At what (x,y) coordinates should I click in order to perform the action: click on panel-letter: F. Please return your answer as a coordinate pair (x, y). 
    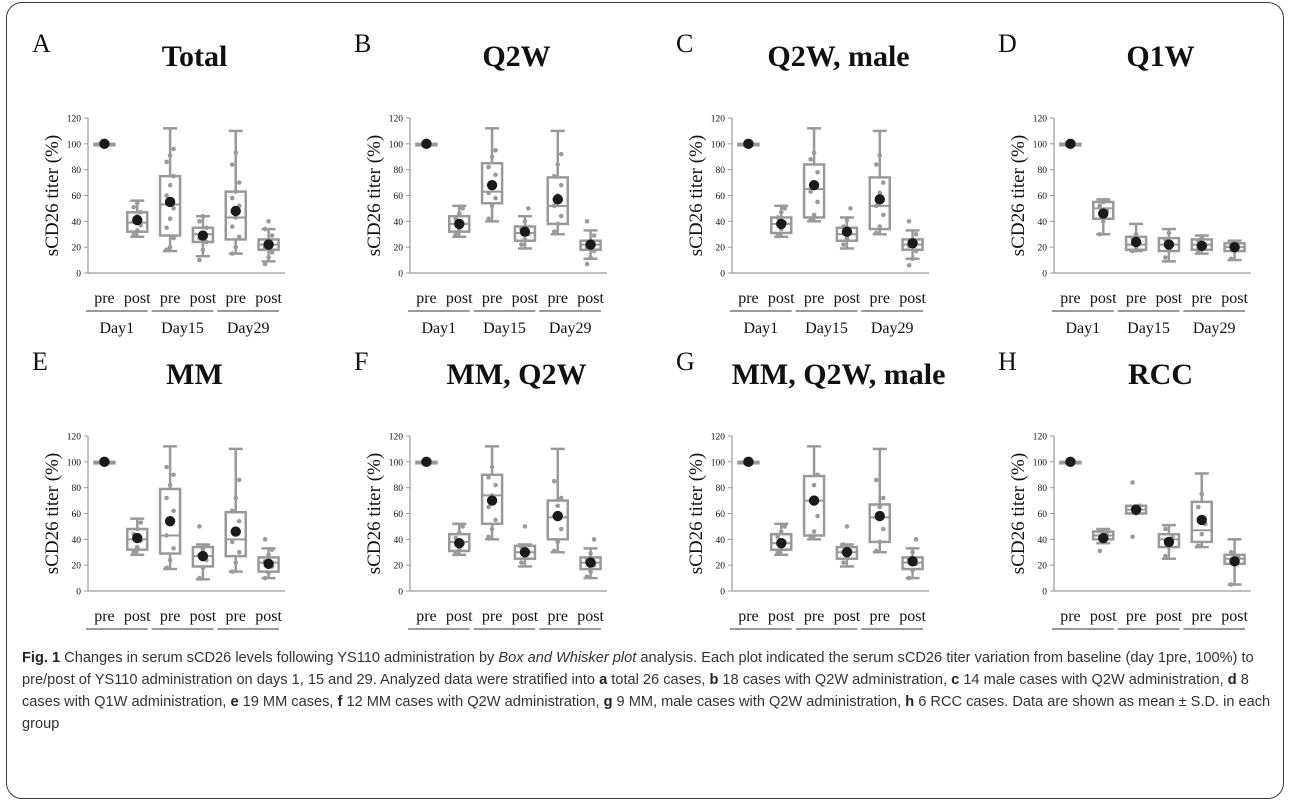
    Looking at the image, I should click on (361, 361).